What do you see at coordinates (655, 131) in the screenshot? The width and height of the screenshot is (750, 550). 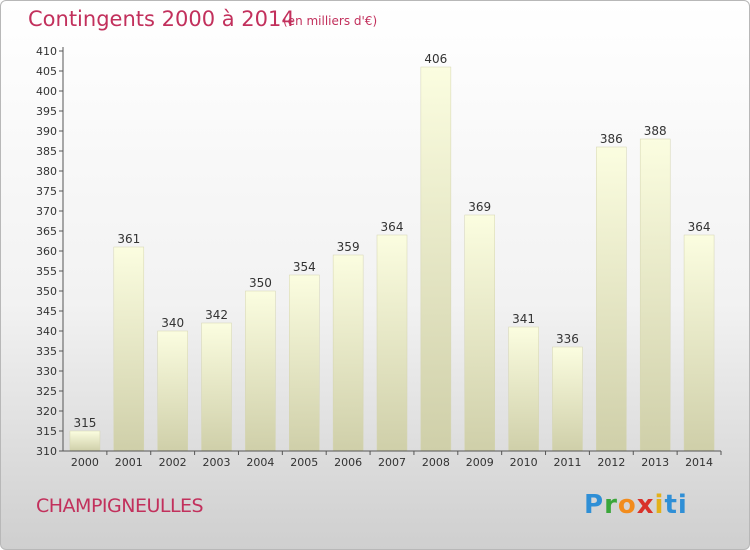 I see `data-label: 388` at bounding box center [655, 131].